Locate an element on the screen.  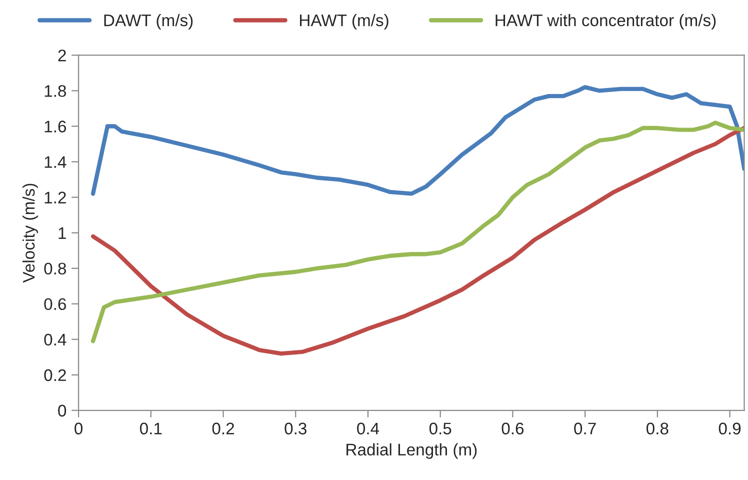
y-tick-label: 0.4 is located at coordinates (55, 340).